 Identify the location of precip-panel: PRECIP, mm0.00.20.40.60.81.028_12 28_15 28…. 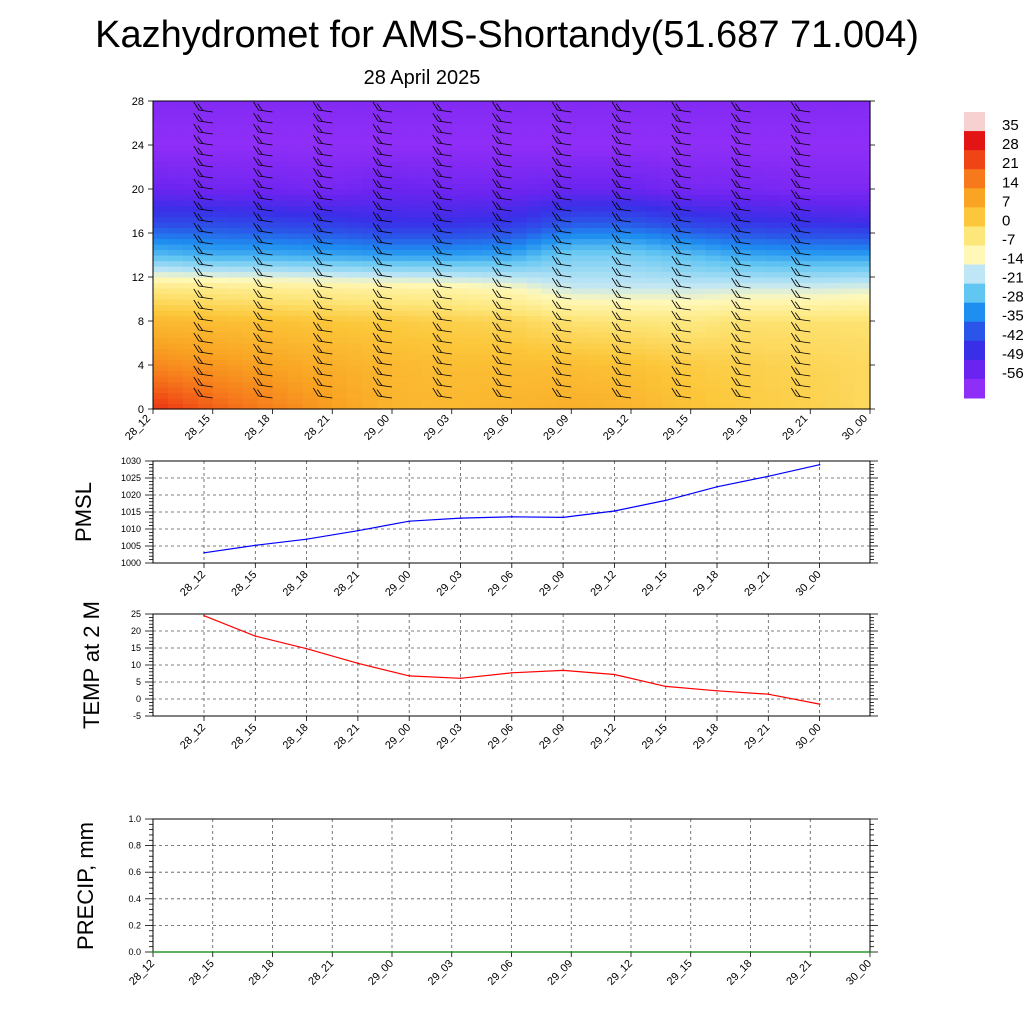
(475, 901).